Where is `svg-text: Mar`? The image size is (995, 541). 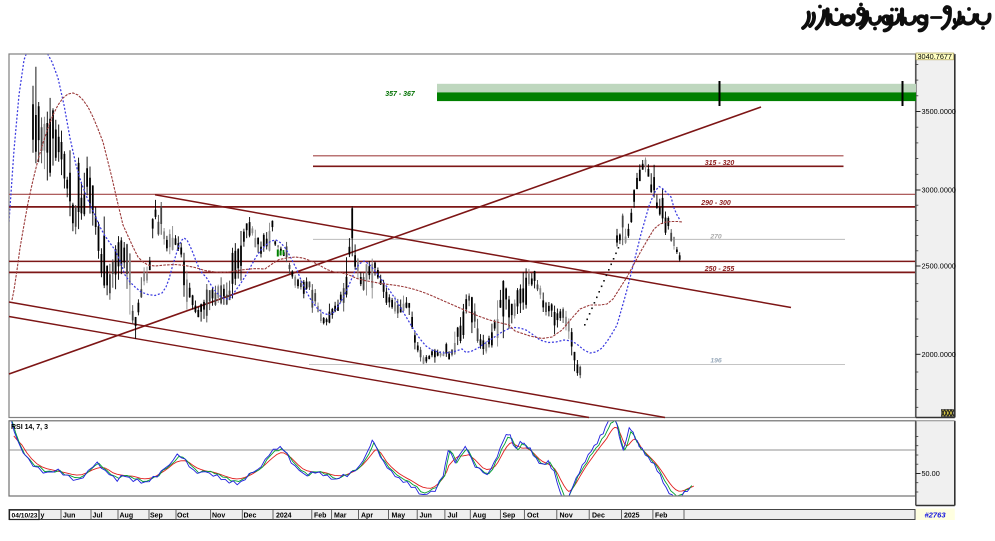
svg-text: Mar is located at coordinates (340, 516).